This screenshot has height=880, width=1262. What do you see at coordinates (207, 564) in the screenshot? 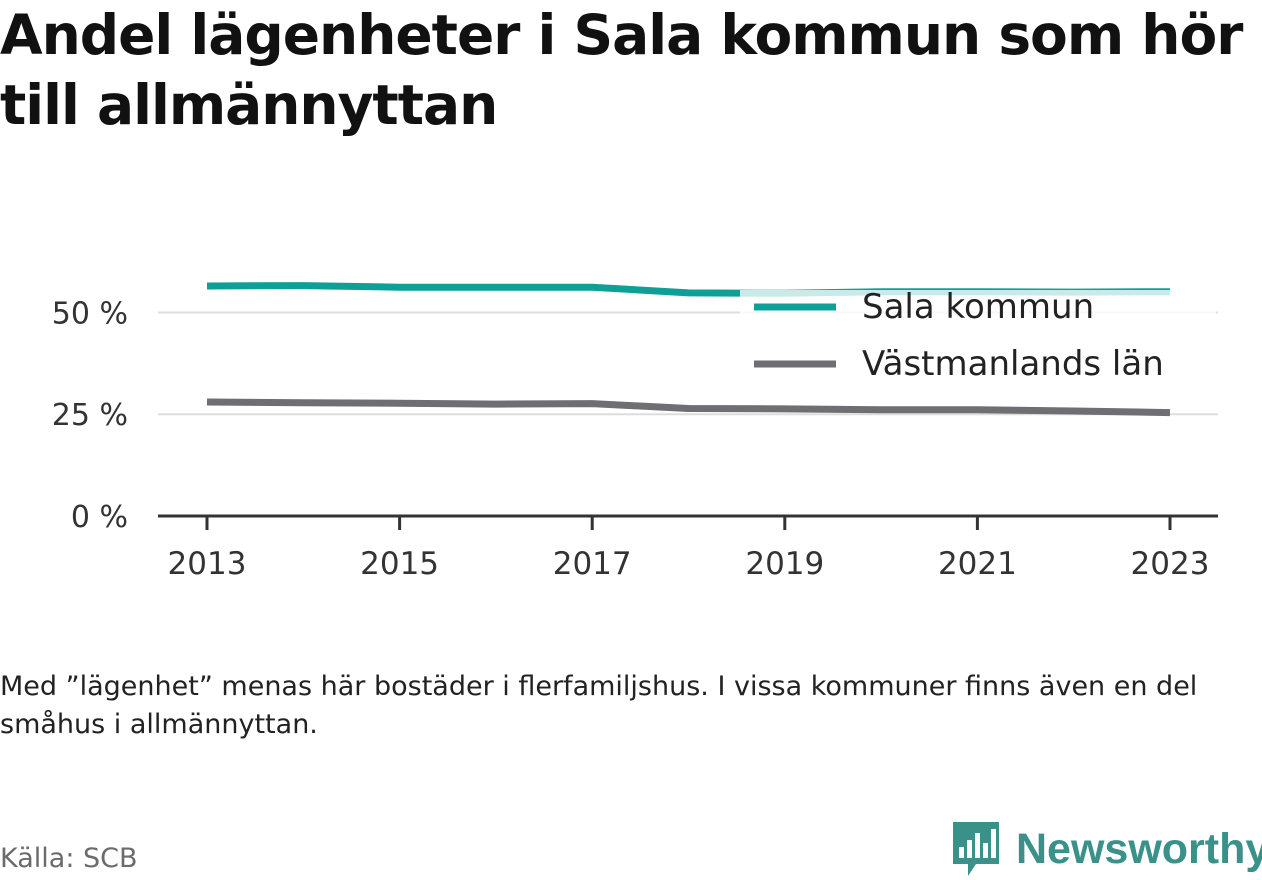
I see `x-tick-label: 2013` at bounding box center [207, 564].